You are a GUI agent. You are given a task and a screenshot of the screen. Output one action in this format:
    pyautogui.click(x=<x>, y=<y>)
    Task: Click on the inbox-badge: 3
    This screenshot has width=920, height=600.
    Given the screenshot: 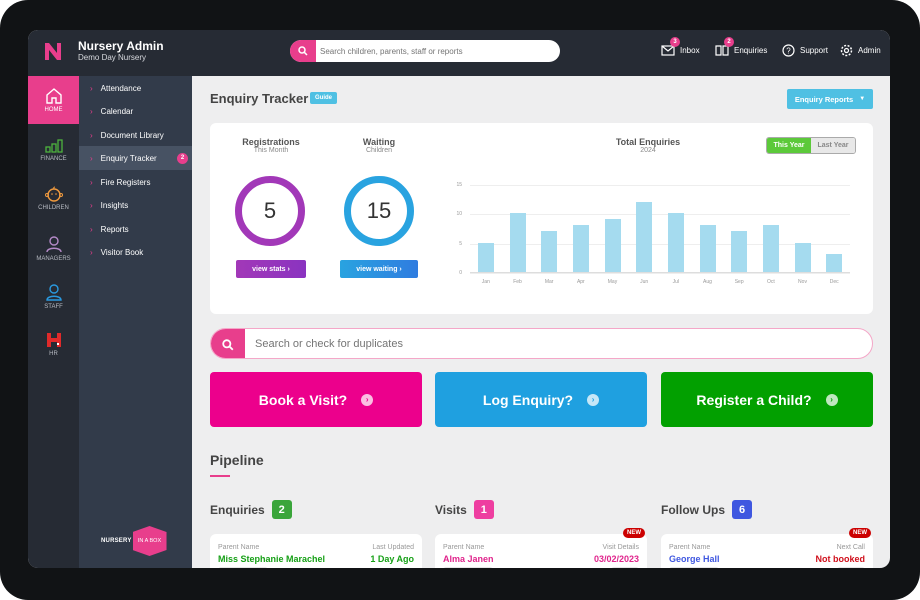 What is the action you would take?
    pyautogui.click(x=675, y=42)
    